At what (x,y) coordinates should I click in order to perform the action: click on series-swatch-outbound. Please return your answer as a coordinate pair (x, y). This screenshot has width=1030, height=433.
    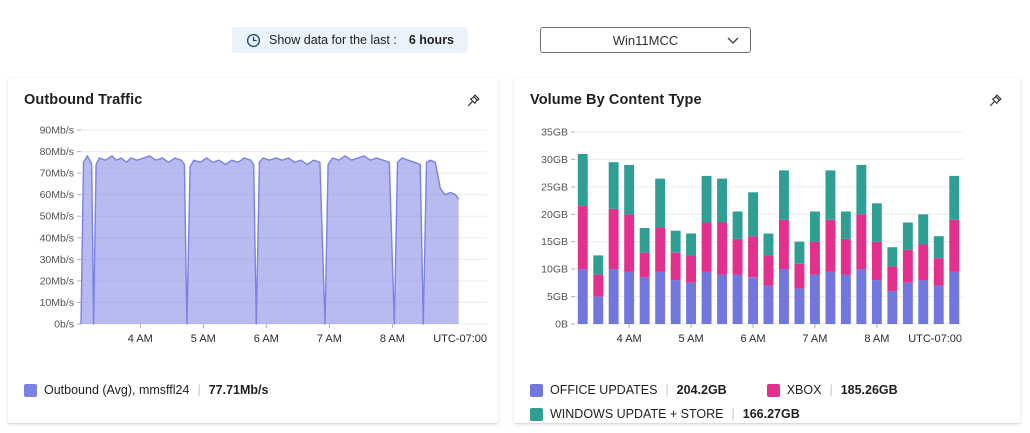
    Looking at the image, I should click on (30, 390).